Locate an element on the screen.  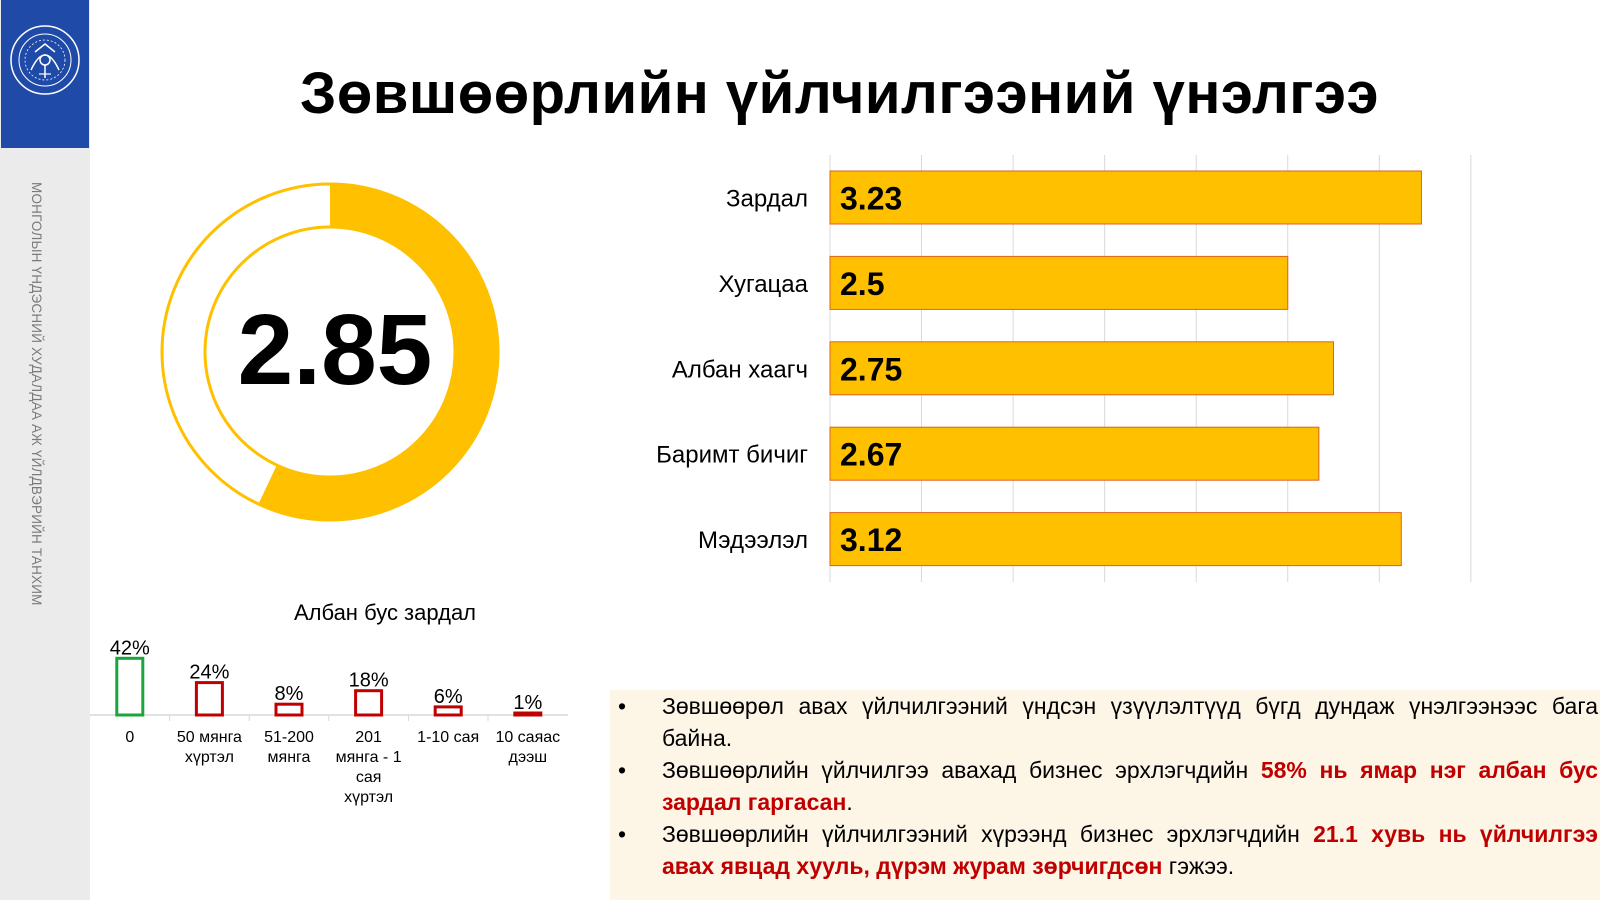
bar-value-label: 3.12 is located at coordinates (871, 540).